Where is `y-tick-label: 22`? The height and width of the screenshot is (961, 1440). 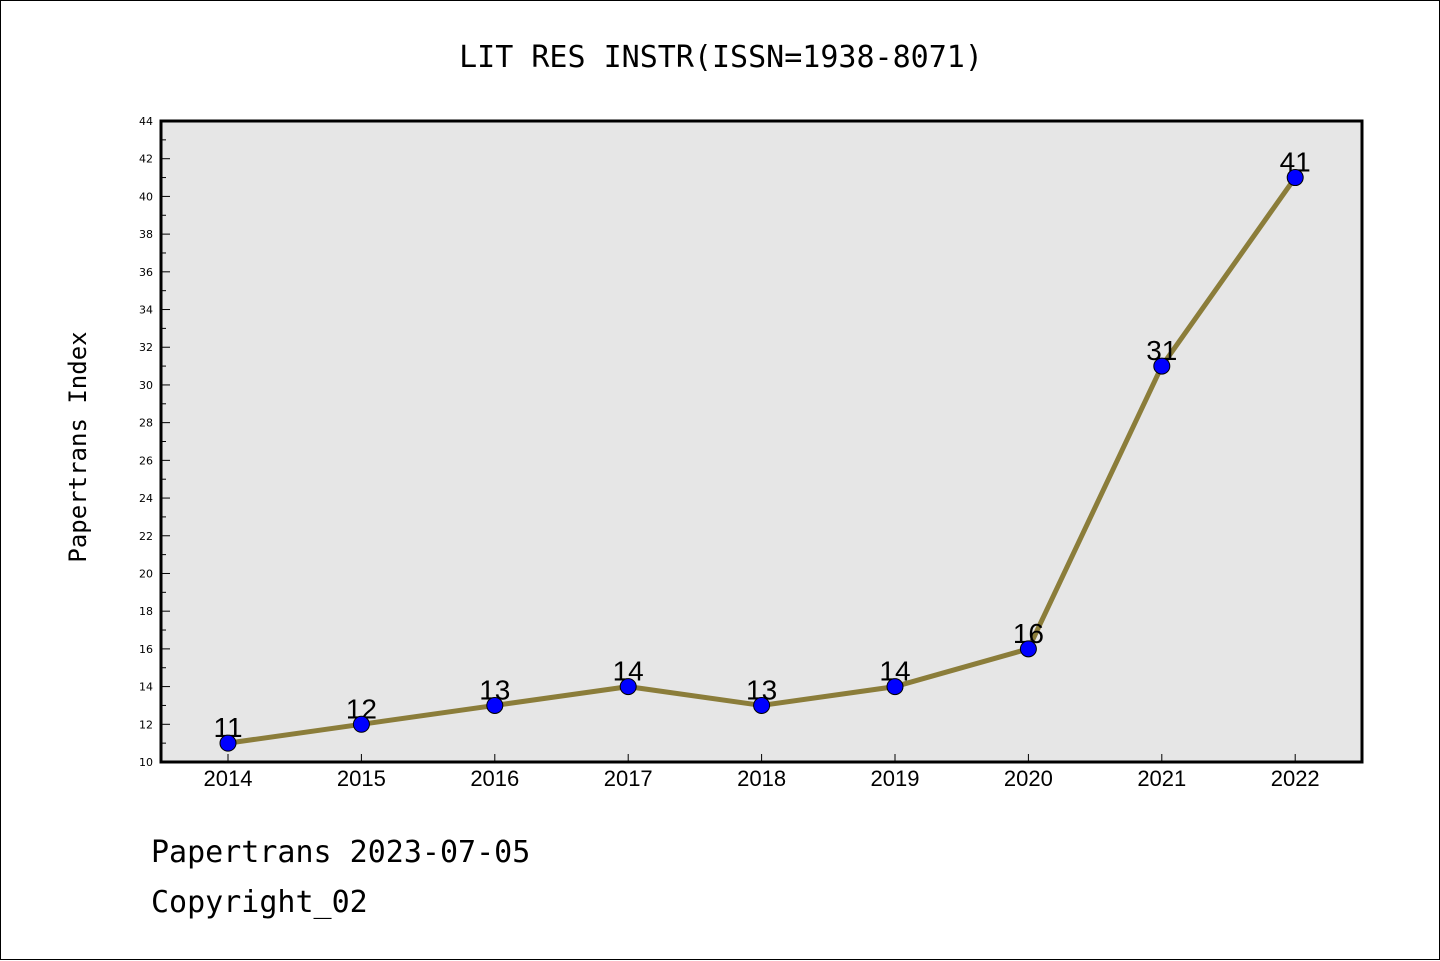
y-tick-label: 22 is located at coordinates (146, 536).